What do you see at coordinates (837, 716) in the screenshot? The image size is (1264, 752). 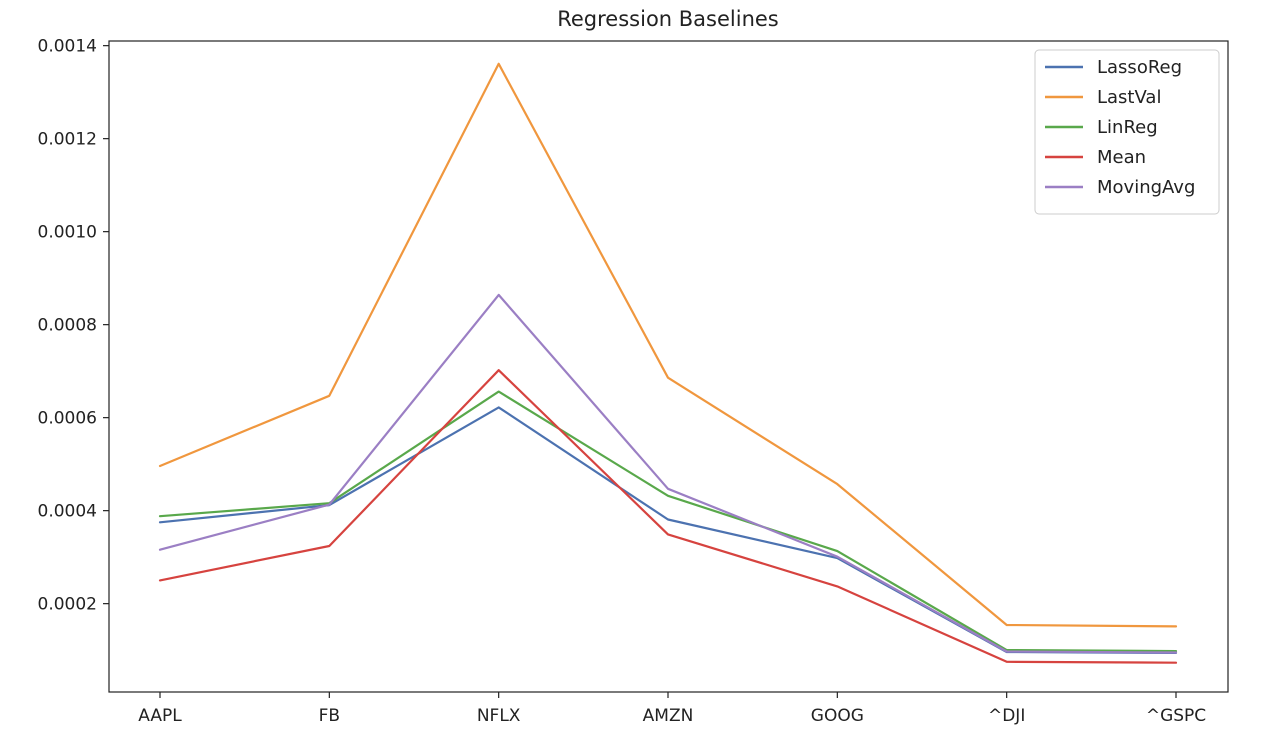 I see `x-tick-label: GOOG` at bounding box center [837, 716].